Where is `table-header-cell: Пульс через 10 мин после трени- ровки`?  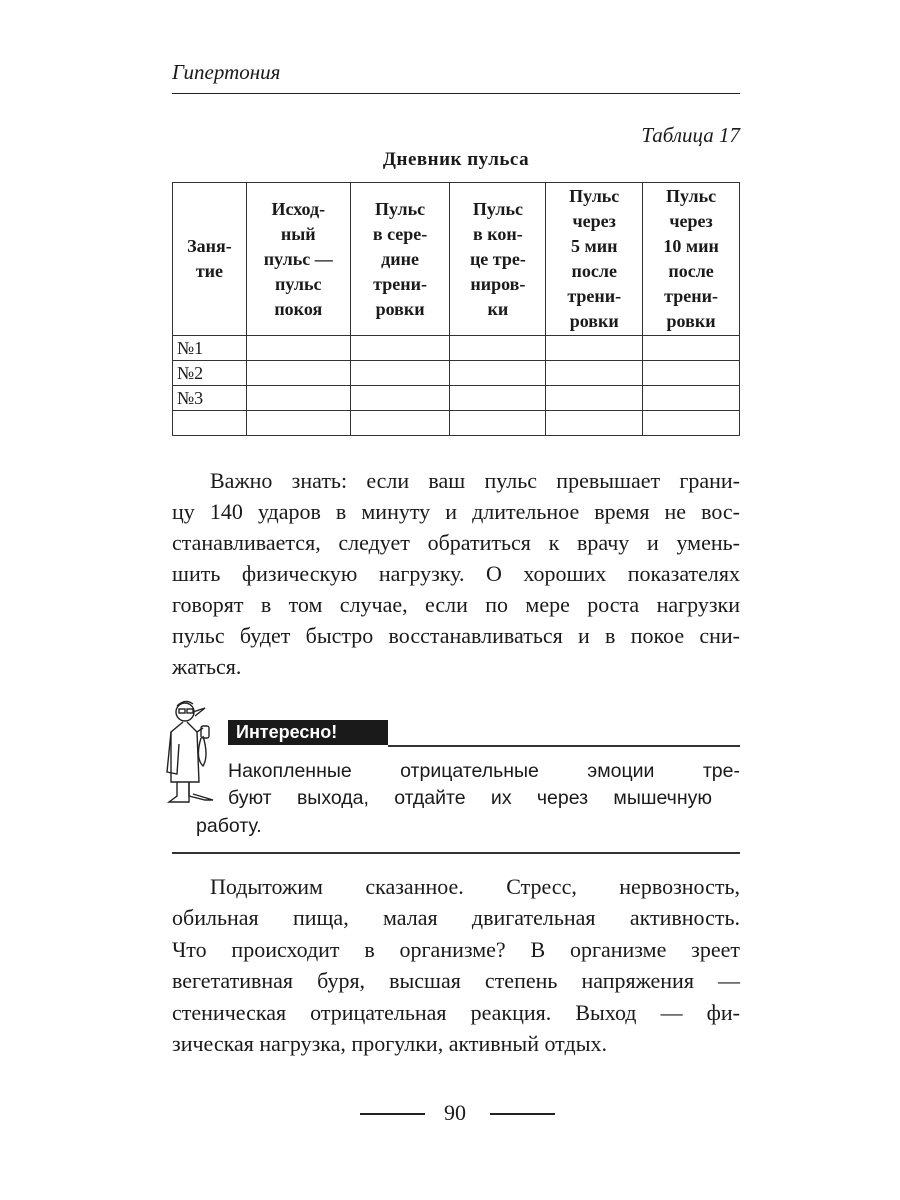
table-header-cell: Пульс через 10 мин после трени- ровки is located at coordinates (691, 259).